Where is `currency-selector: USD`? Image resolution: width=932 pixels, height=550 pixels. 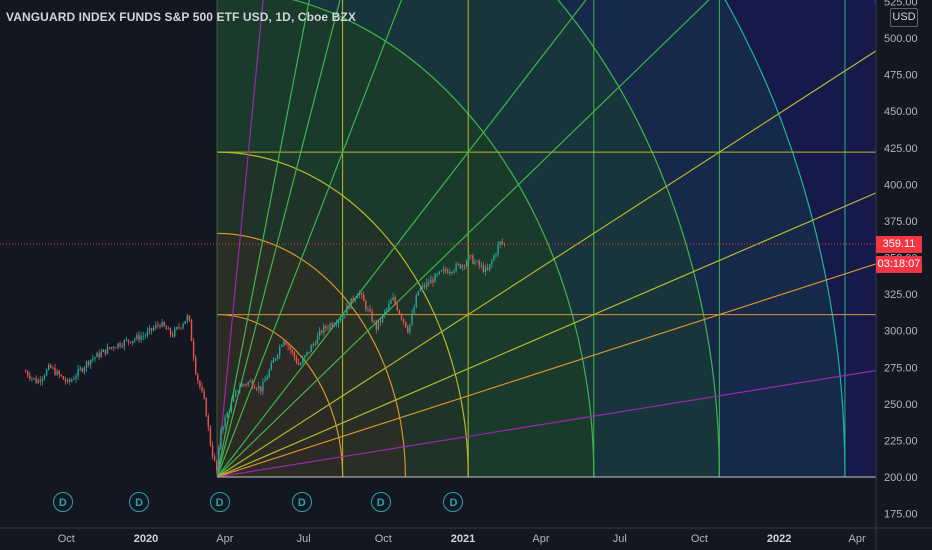 currency-selector: USD is located at coordinates (904, 17).